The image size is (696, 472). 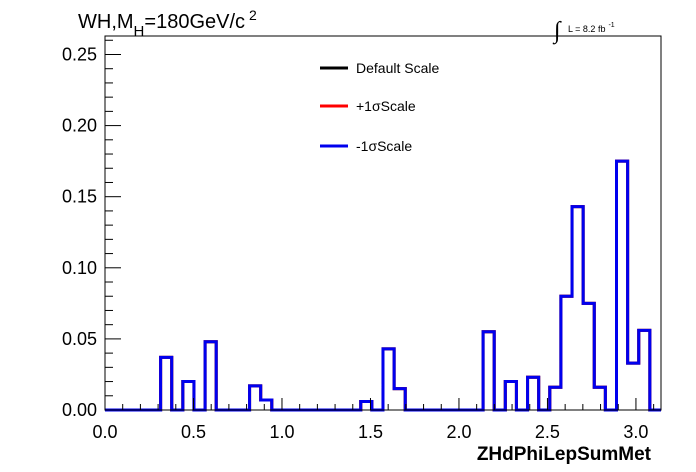 What do you see at coordinates (194, 22) in the screenshot?
I see `title-rest: =180GeV/c` at bounding box center [194, 22].